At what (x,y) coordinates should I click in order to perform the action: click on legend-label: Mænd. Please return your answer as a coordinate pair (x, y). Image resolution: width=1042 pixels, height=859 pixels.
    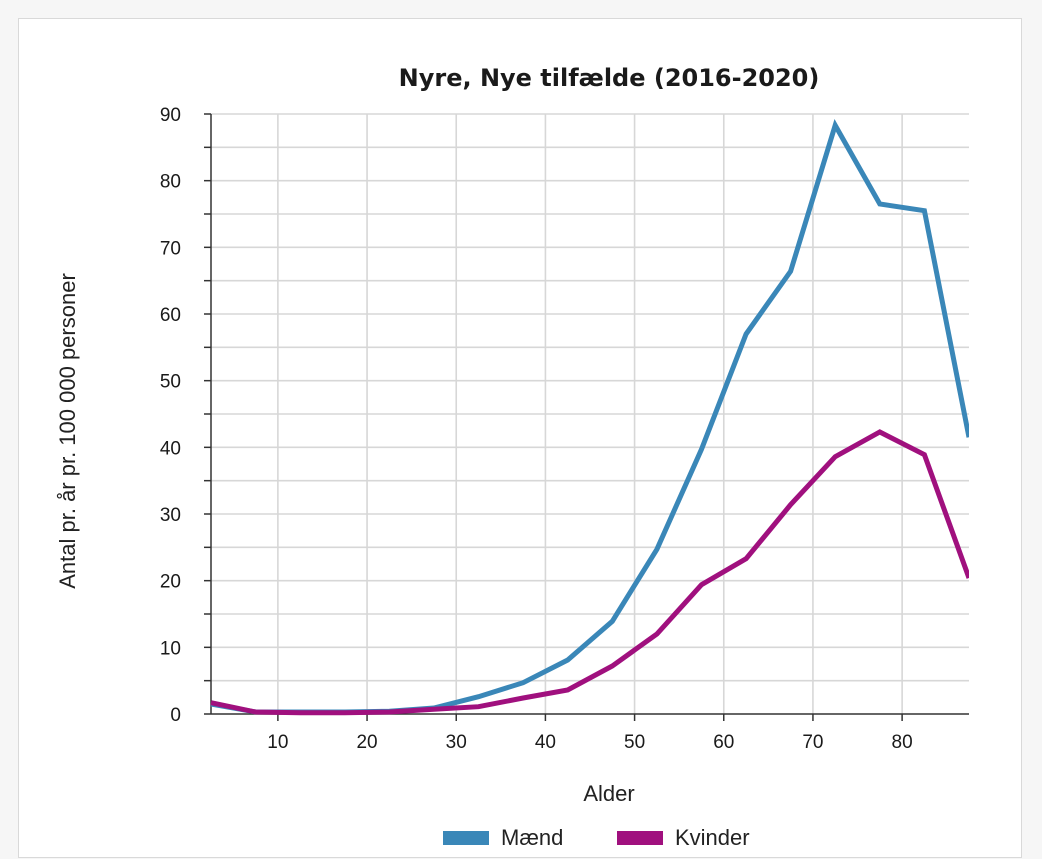
    Looking at the image, I should click on (532, 837).